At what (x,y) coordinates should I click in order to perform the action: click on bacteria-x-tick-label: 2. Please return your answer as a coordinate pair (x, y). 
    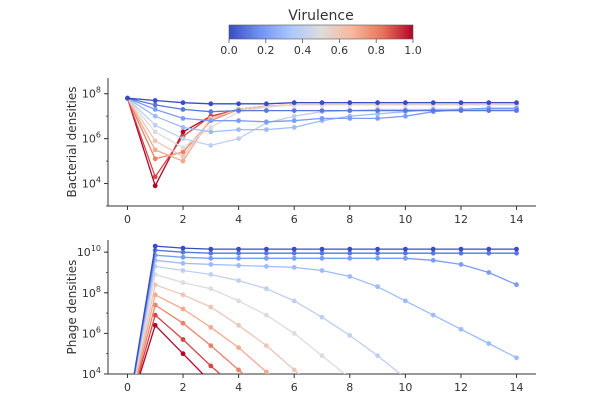
    Looking at the image, I should click on (183, 219).